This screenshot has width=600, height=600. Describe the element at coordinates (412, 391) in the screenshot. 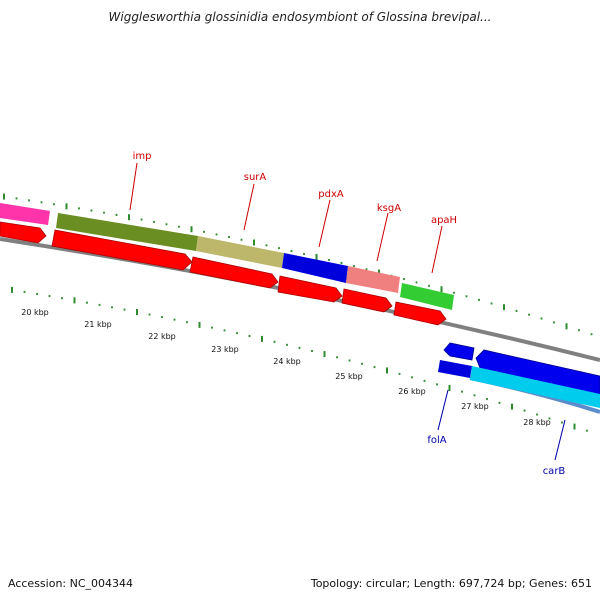

I see `kbp-label: 26 kbp` at that location.